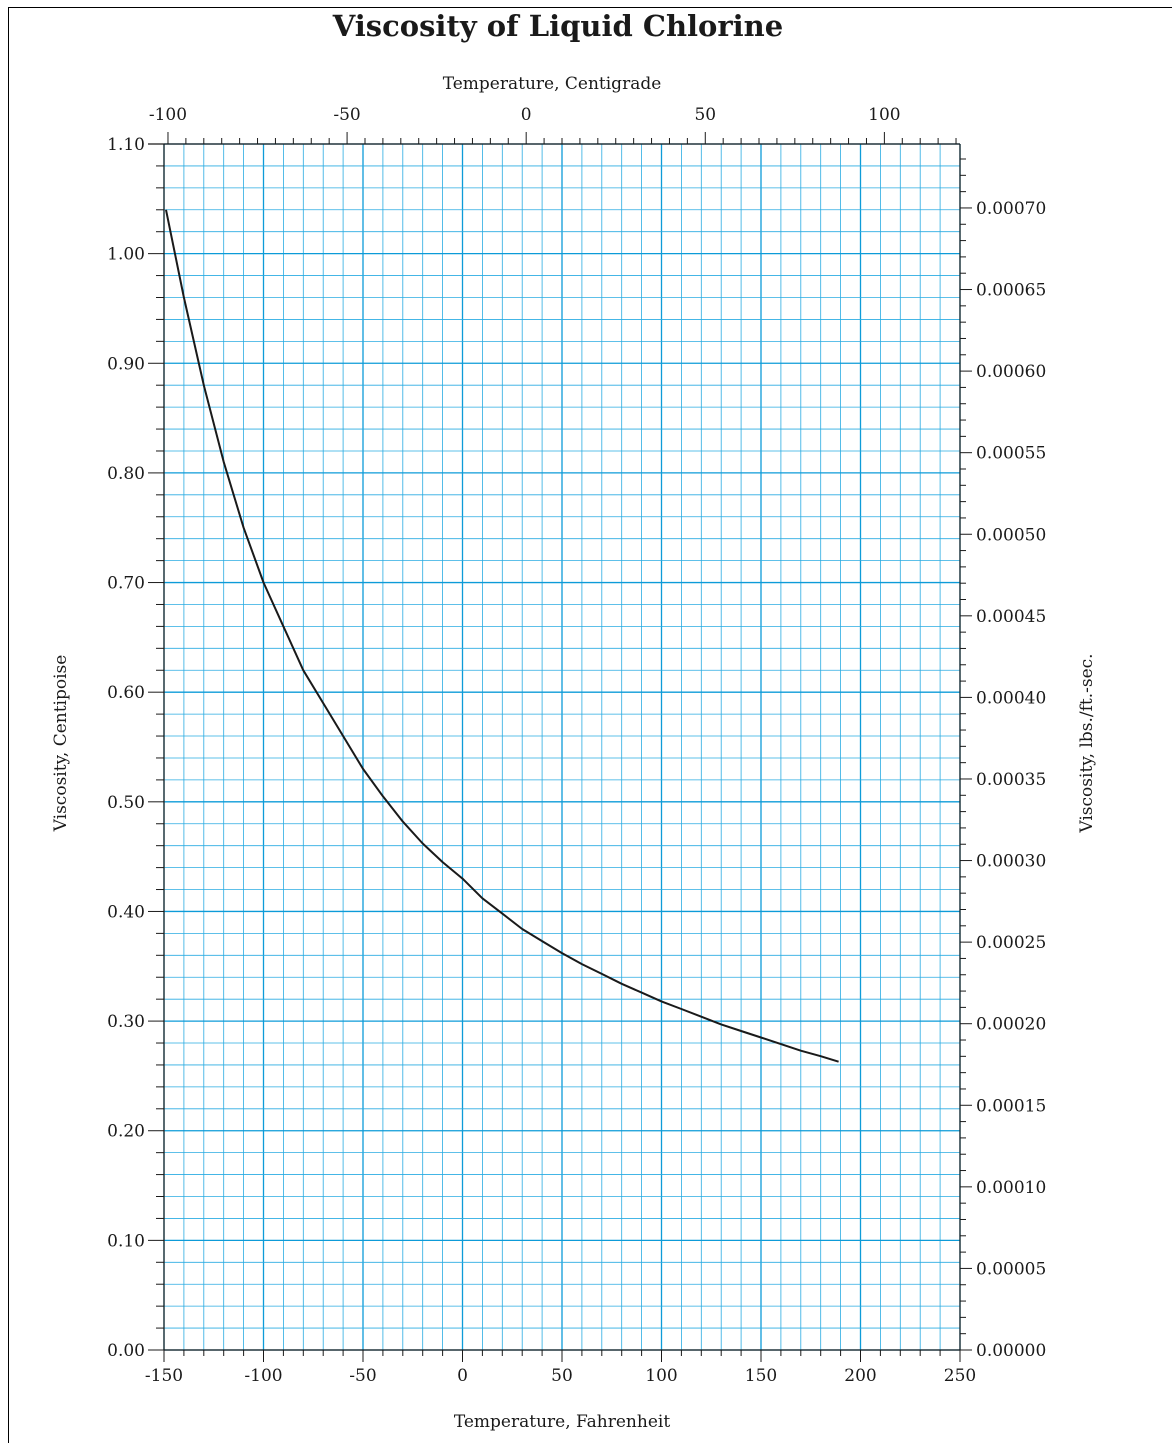 The image size is (1172, 1443). I want to click on left-tick-label: 0.30, so click(126, 1022).